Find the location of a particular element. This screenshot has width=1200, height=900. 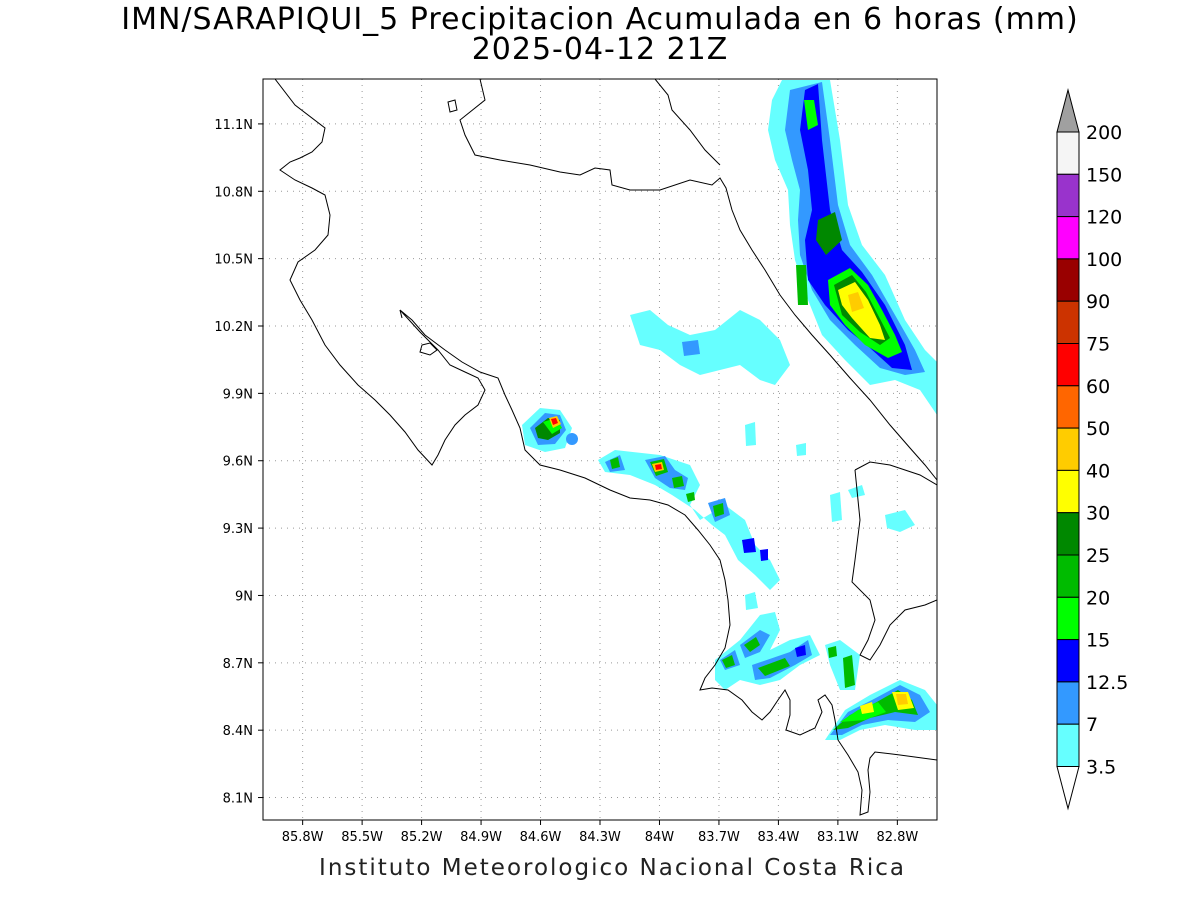

lon-tick-label: 85.2W is located at coordinates (422, 837).